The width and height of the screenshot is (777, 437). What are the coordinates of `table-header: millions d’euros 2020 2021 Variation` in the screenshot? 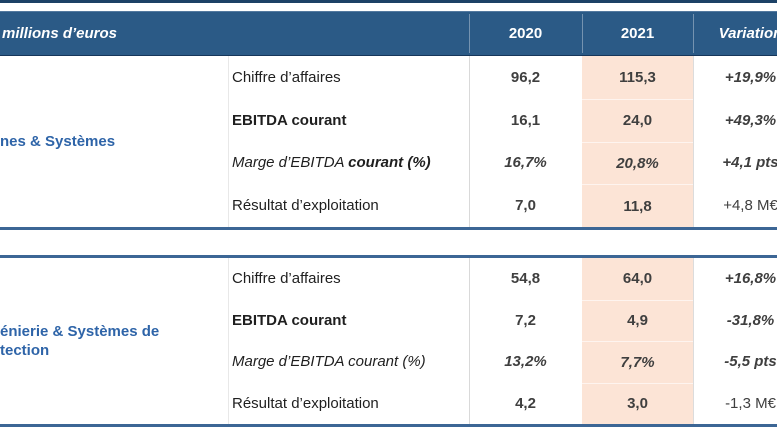 It's located at (388, 33).